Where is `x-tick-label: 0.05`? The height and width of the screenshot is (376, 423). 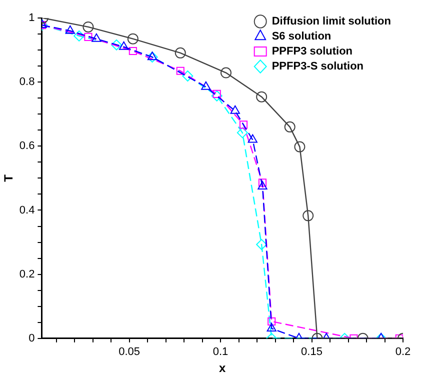 x-tick-label: 0.05 is located at coordinates (129, 352).